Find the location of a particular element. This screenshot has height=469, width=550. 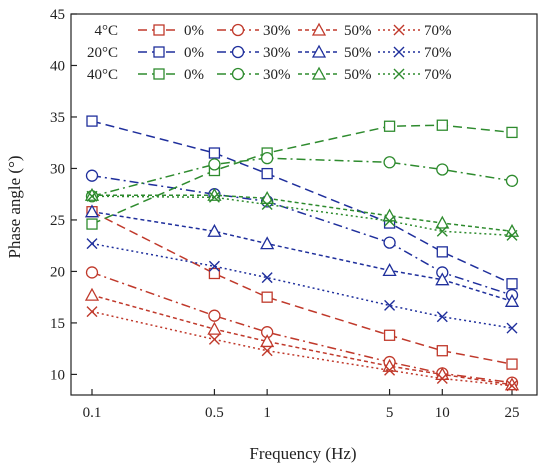

series-4c-70pct is located at coordinates (302, 349).